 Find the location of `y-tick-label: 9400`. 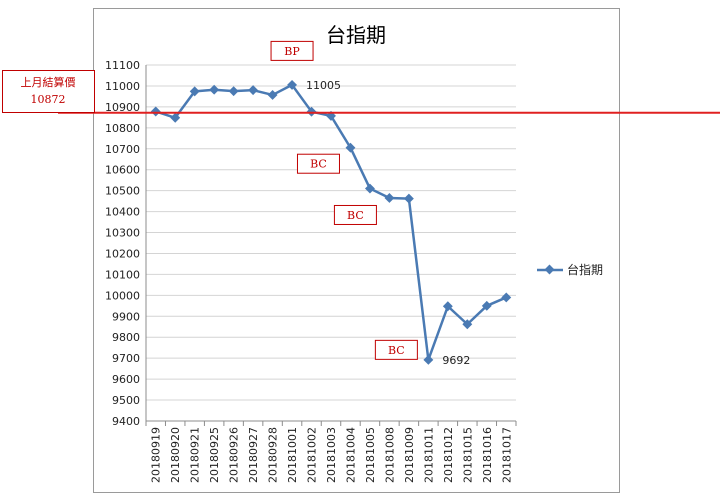

y-tick-label: 9400 is located at coordinates (126, 421).